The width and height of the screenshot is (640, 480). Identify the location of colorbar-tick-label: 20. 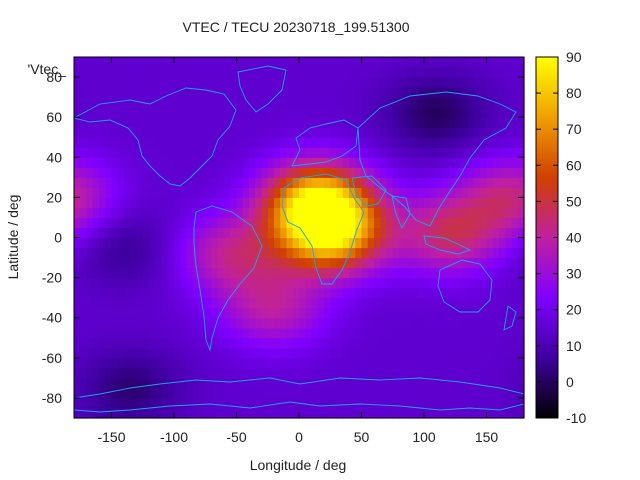
(574, 310).